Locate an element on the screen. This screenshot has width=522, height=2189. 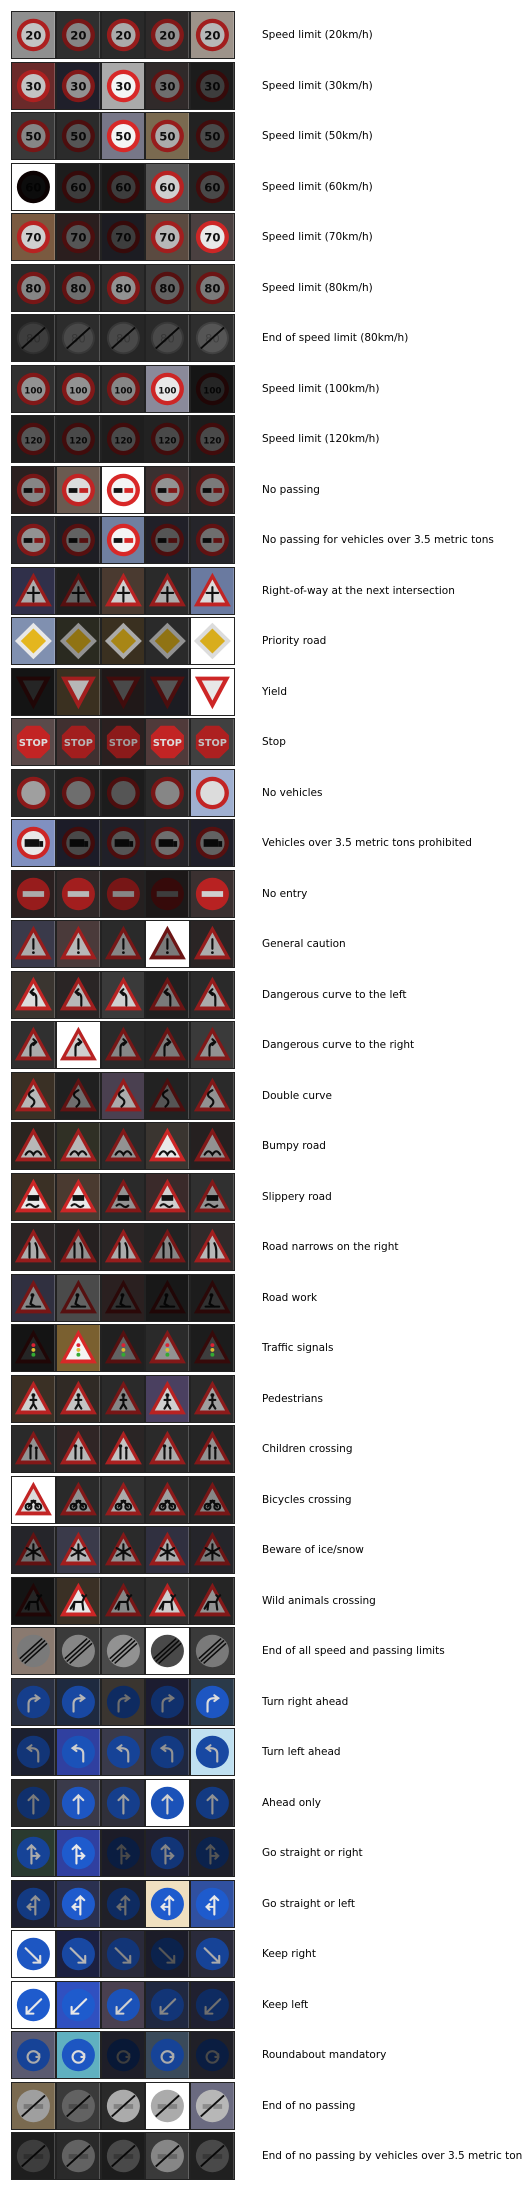
sign-class-label: Speed limit (60km/h) is located at coordinates (317, 186).